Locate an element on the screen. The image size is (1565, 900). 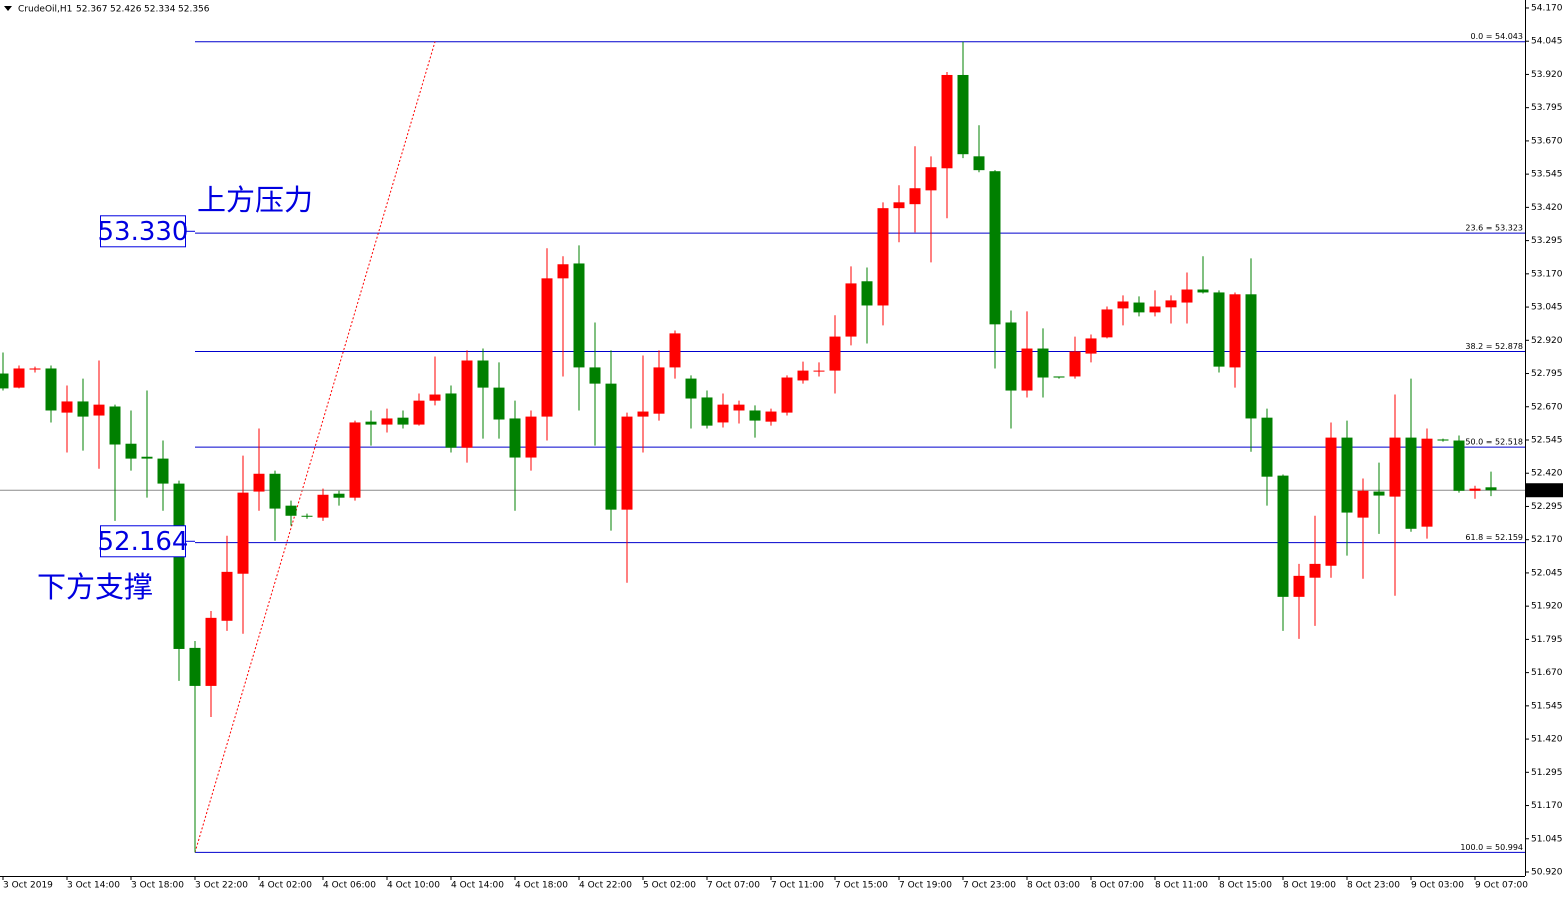
price-label-box is located at coordinates (1544, 490).